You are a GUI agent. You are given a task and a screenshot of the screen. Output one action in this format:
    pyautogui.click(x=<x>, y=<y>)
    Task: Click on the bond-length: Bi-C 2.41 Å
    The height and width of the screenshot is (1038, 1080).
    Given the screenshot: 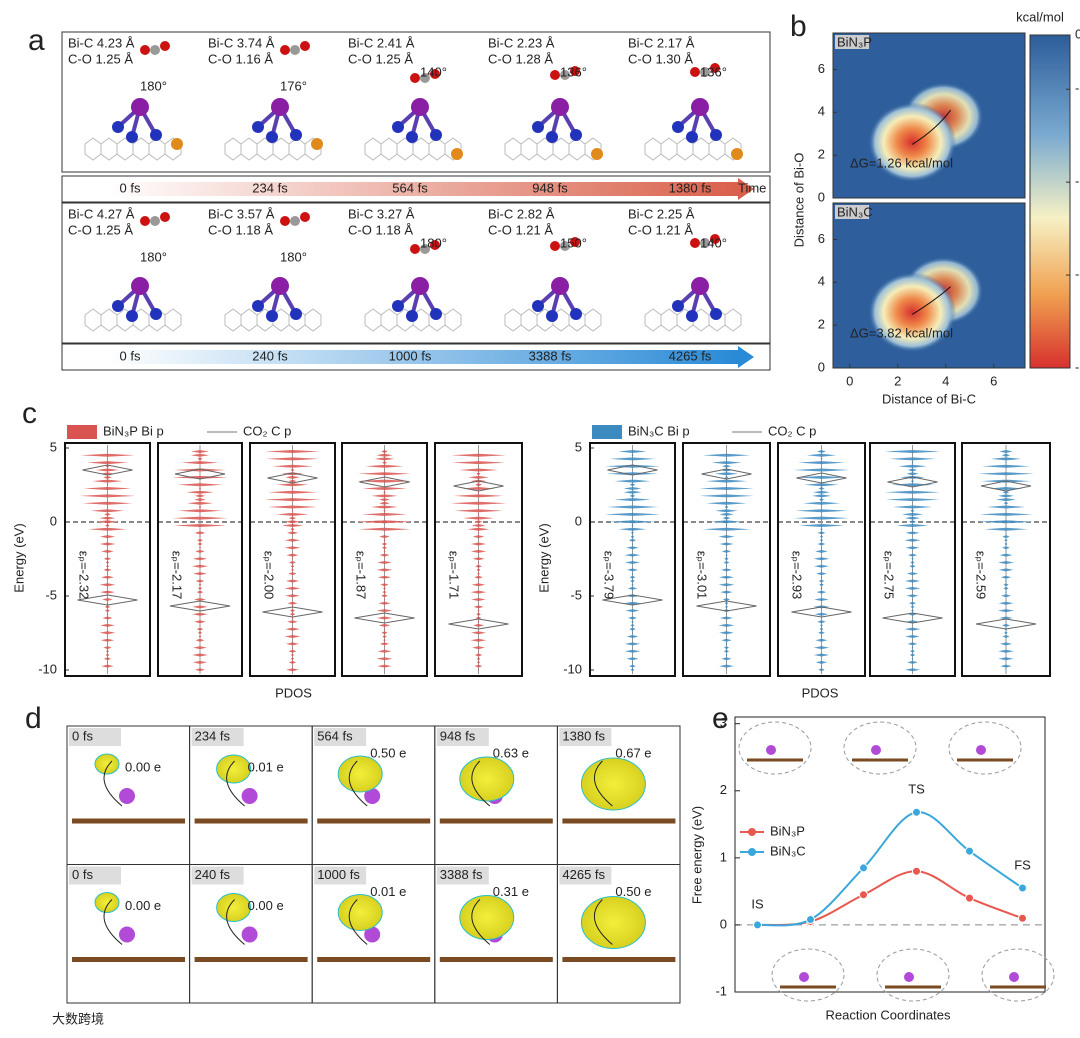 What is the action you would take?
    pyautogui.click(x=381, y=42)
    